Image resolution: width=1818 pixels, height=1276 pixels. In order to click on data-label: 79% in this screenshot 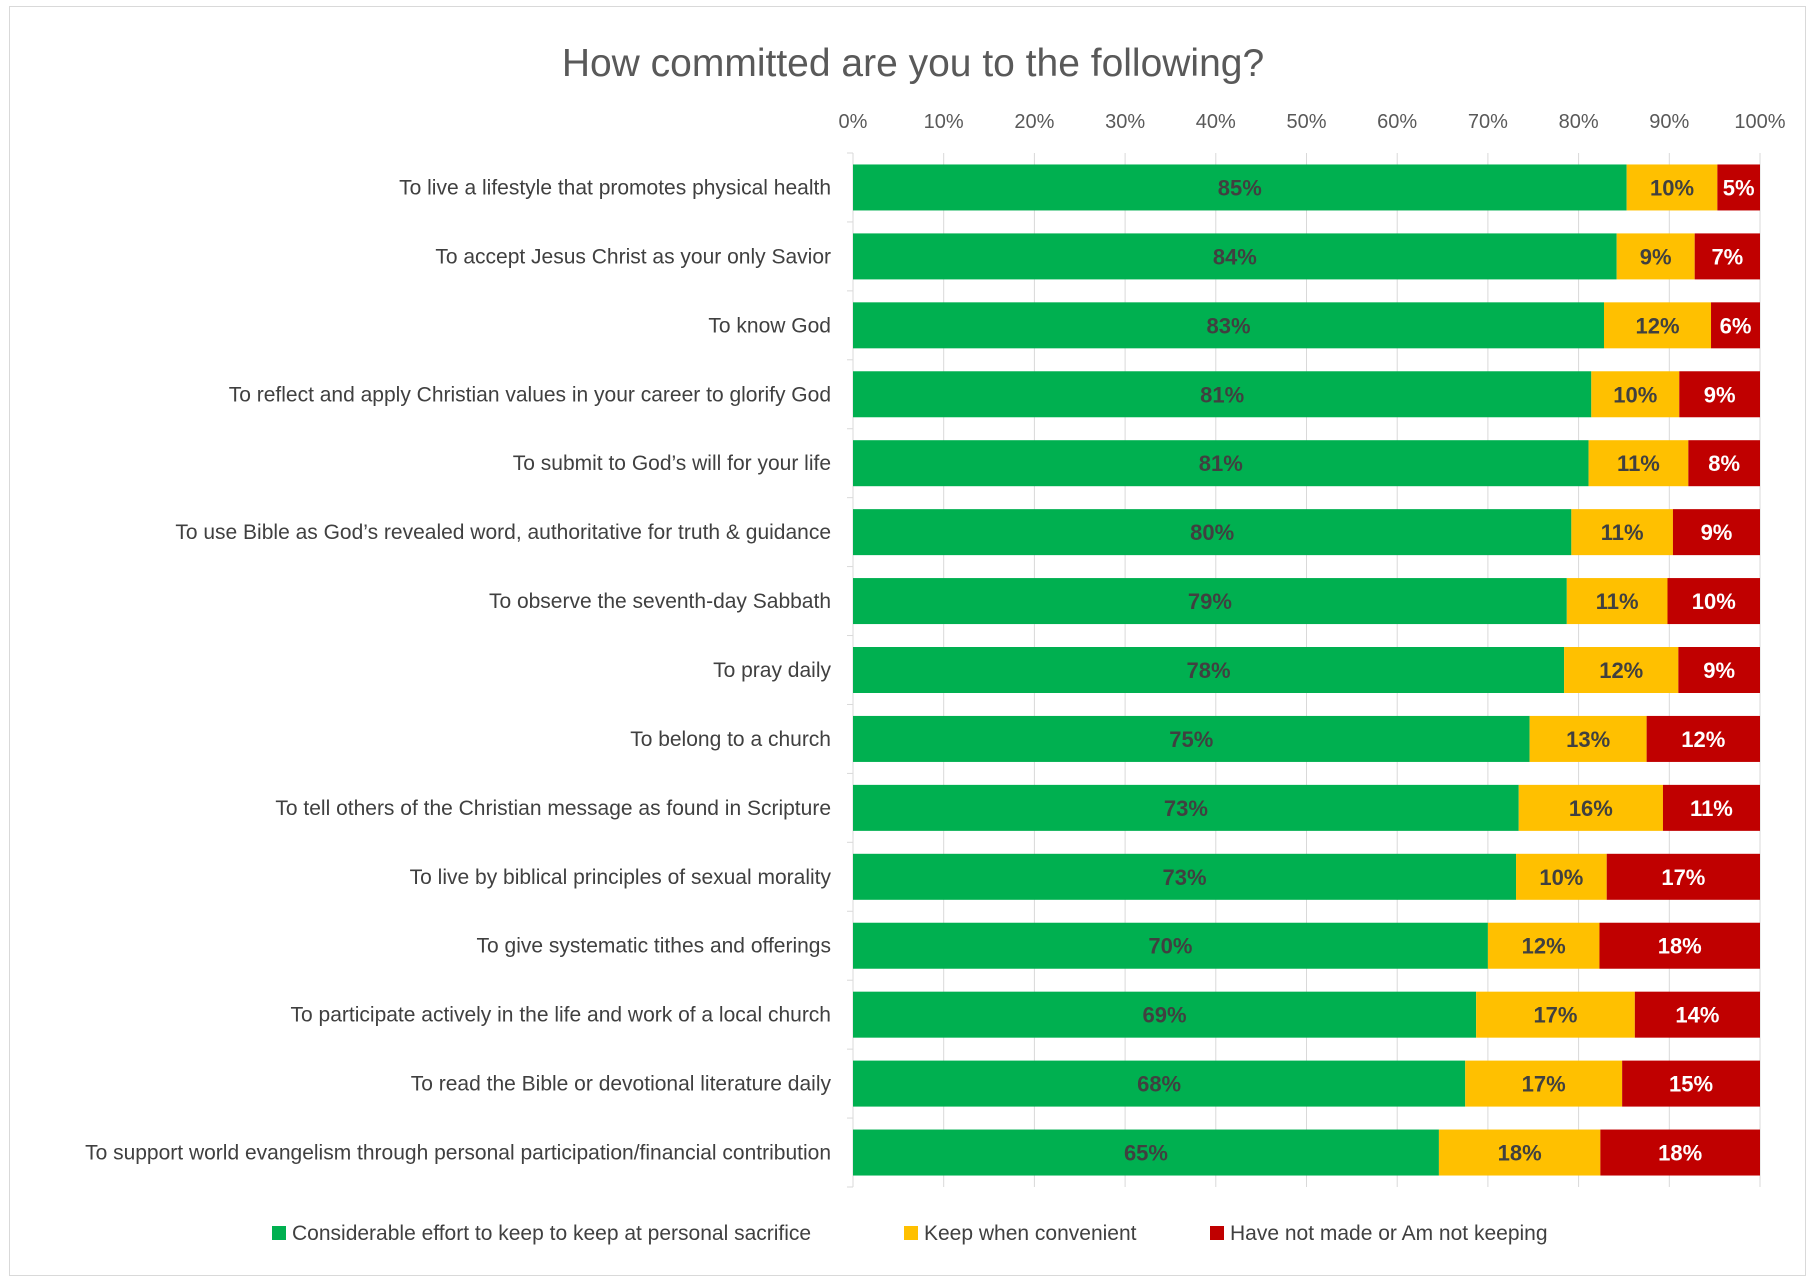, I will do `click(1210, 601)`.